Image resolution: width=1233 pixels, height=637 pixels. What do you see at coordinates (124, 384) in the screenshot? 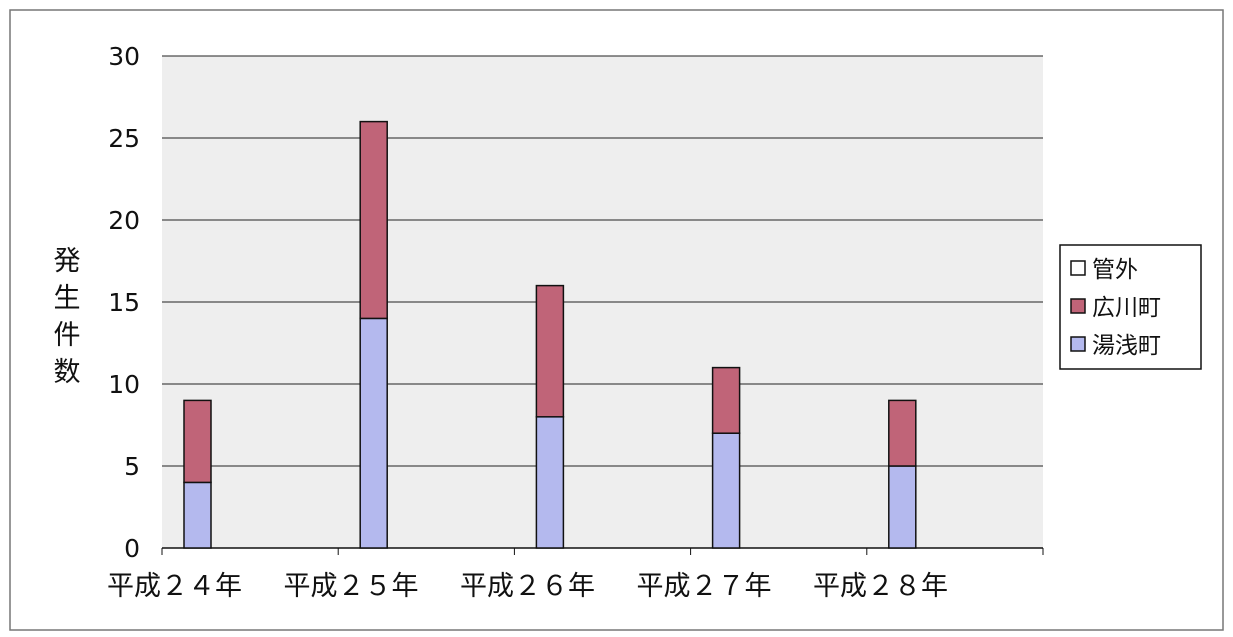
I see `y-tick-label: 10` at bounding box center [124, 384].